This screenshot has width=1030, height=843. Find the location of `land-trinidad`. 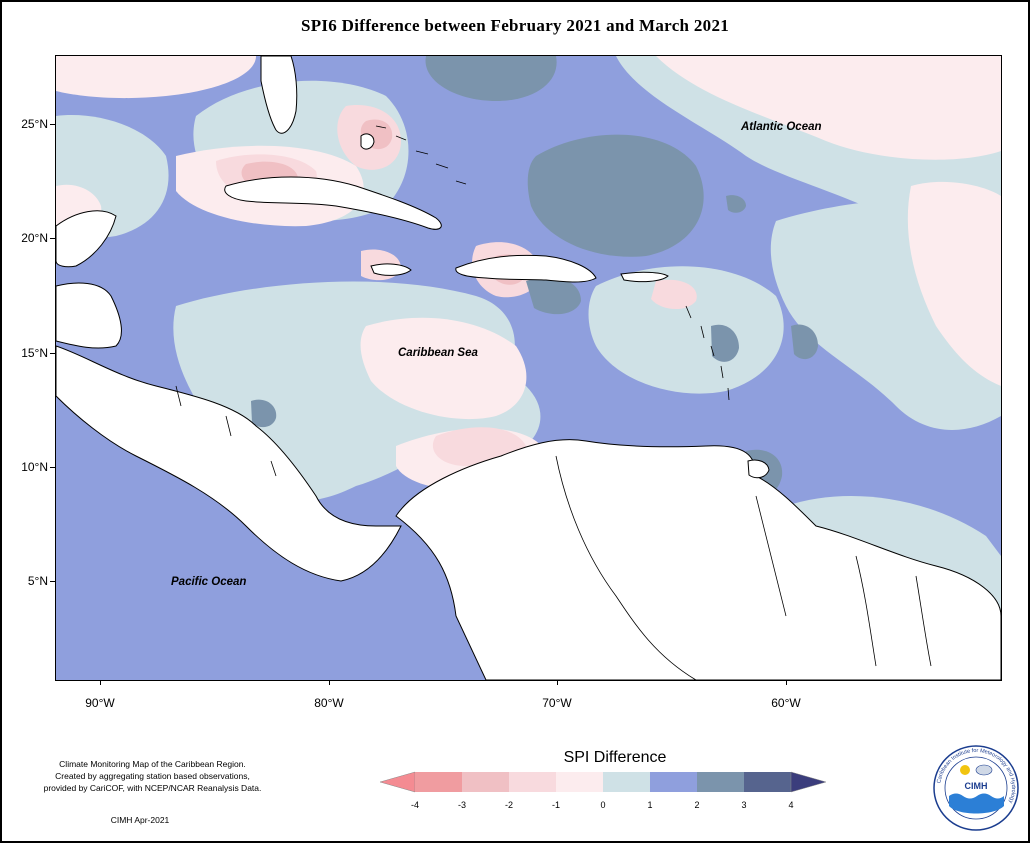

land-trinidad is located at coordinates (758, 469).